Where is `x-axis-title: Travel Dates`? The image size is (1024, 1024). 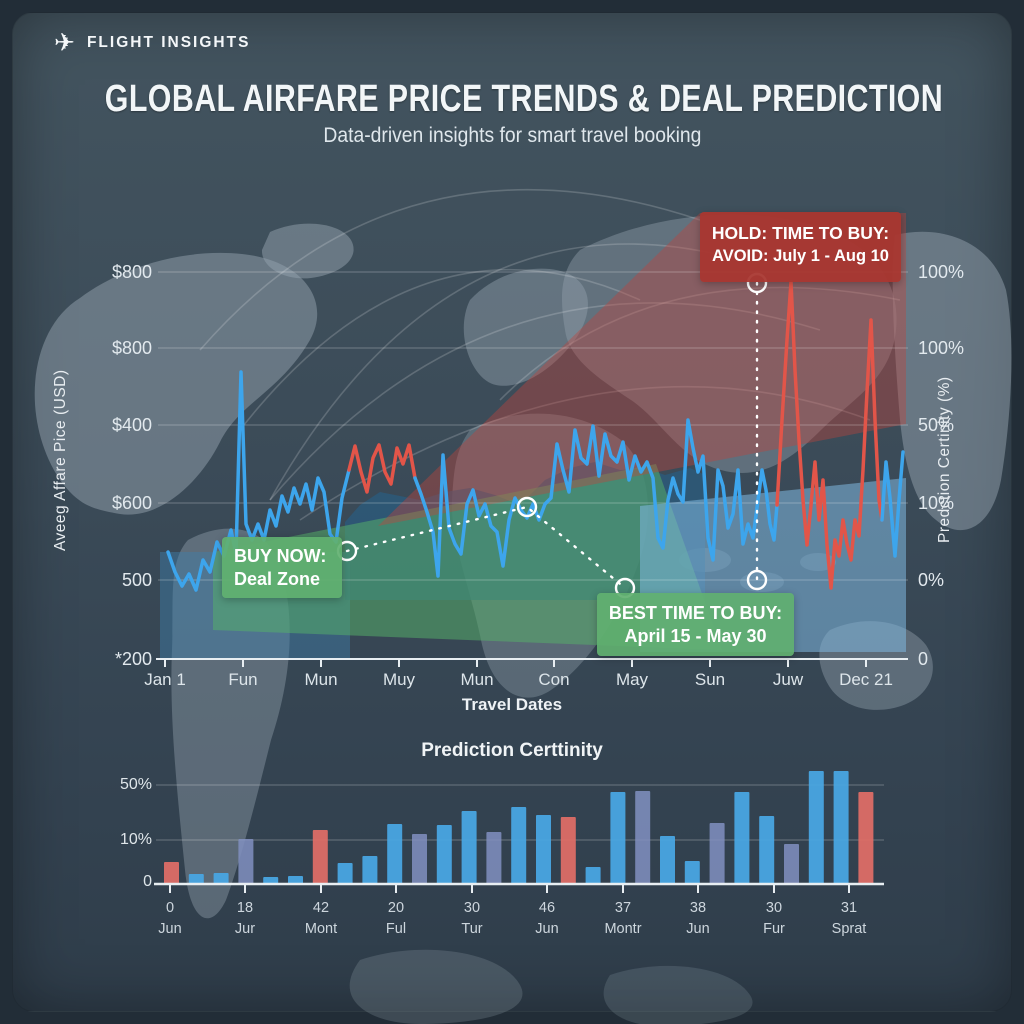
x-axis-title: Travel Dates is located at coordinates (512, 704).